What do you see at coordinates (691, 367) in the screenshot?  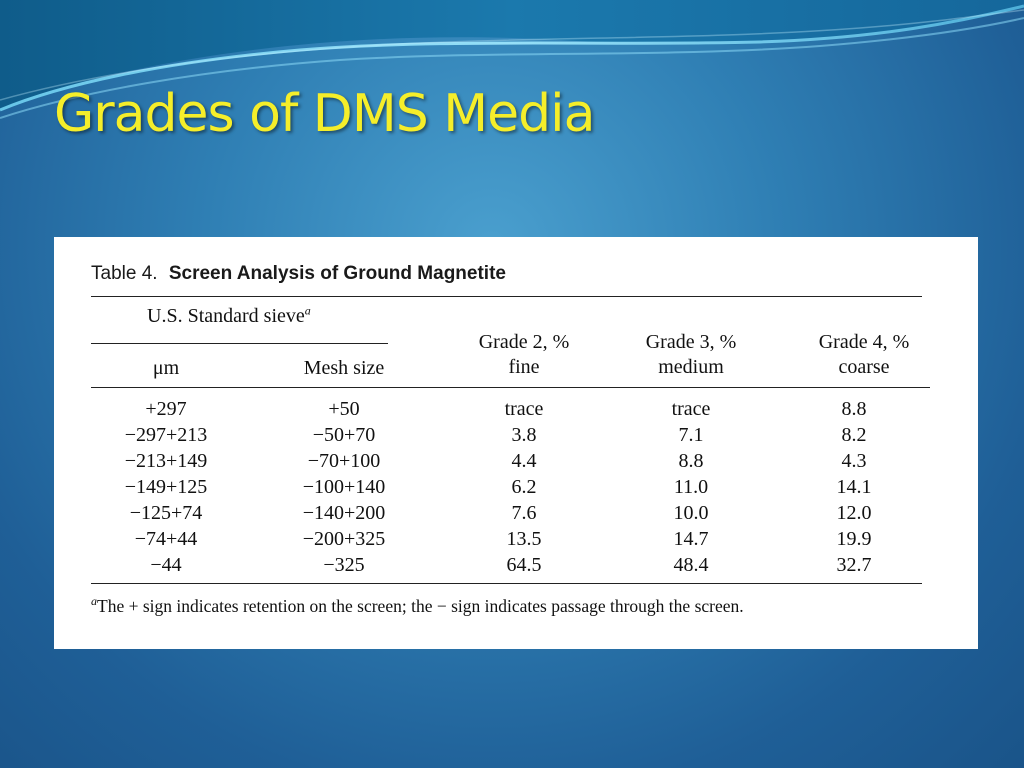 I see `column-header-line2: medium` at bounding box center [691, 367].